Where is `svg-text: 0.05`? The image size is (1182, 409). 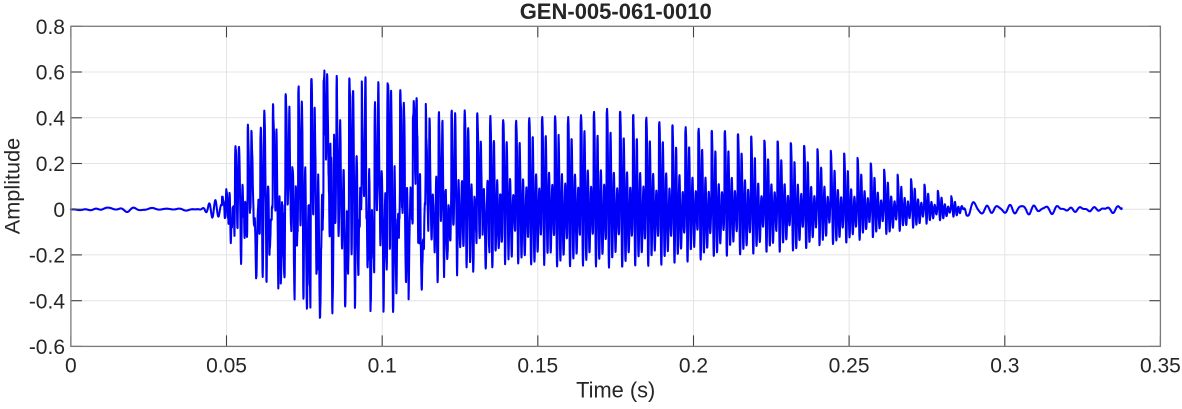 svg-text: 0.05 is located at coordinates (226, 366).